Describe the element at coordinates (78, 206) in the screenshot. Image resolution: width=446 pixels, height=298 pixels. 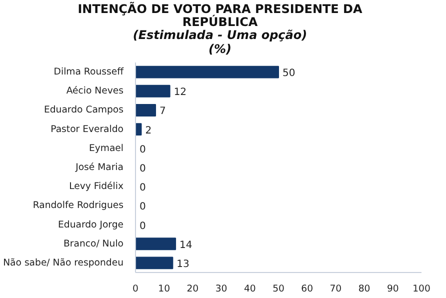
I see `y-tick-label: Randolfe Rodrigues` at that location.